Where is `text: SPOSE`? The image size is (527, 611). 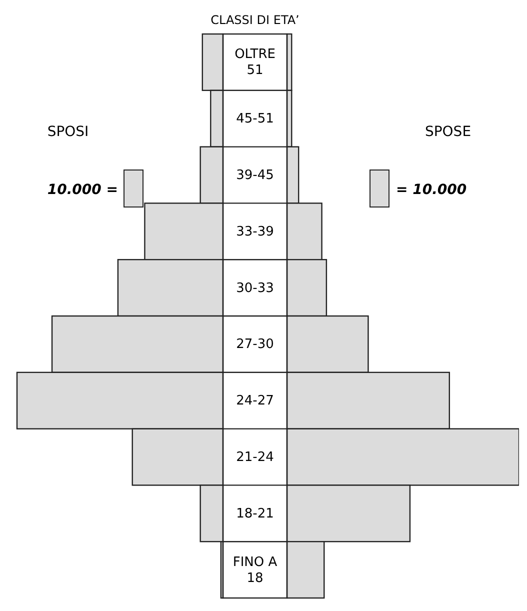 text: SPOSE is located at coordinates (448, 132).